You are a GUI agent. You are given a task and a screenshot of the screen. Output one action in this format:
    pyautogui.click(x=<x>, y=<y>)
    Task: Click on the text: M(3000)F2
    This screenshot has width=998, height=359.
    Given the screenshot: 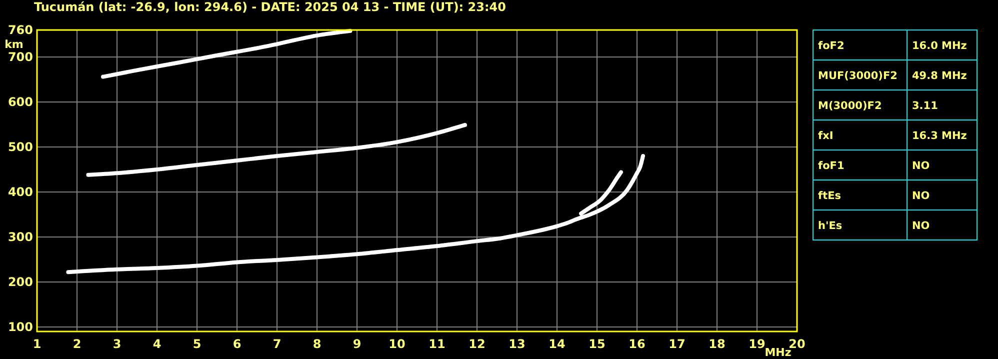 What is the action you would take?
    pyautogui.click(x=850, y=106)
    